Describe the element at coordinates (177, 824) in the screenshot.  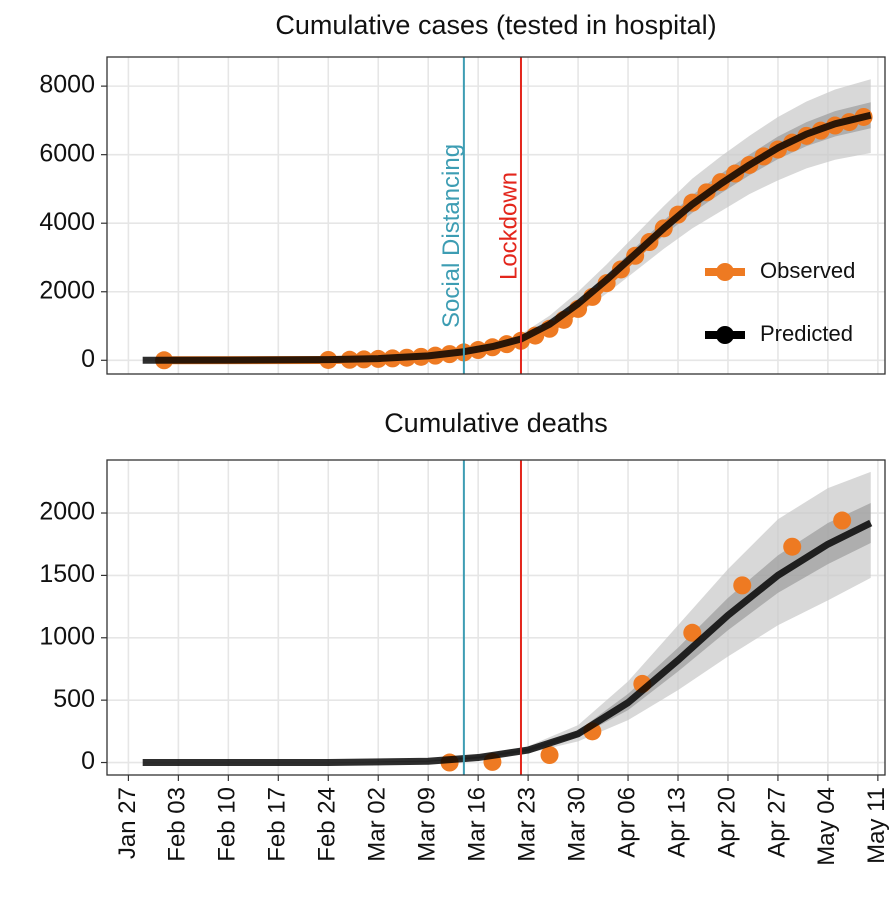
I see `x-tick-label: Feb 03` at that location.